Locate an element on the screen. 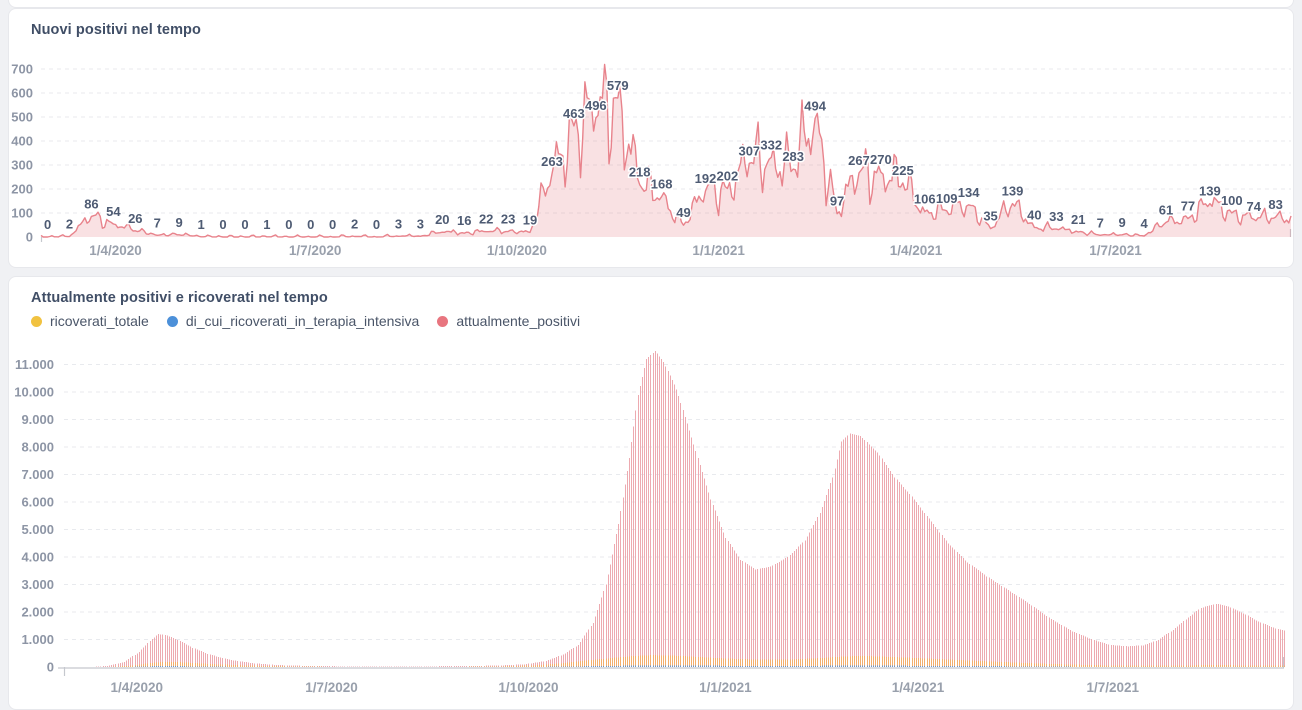 The height and width of the screenshot is (710, 1302). bars-di_cui_ricoverati_in_terapia_intensiva is located at coordinates (603, 666).